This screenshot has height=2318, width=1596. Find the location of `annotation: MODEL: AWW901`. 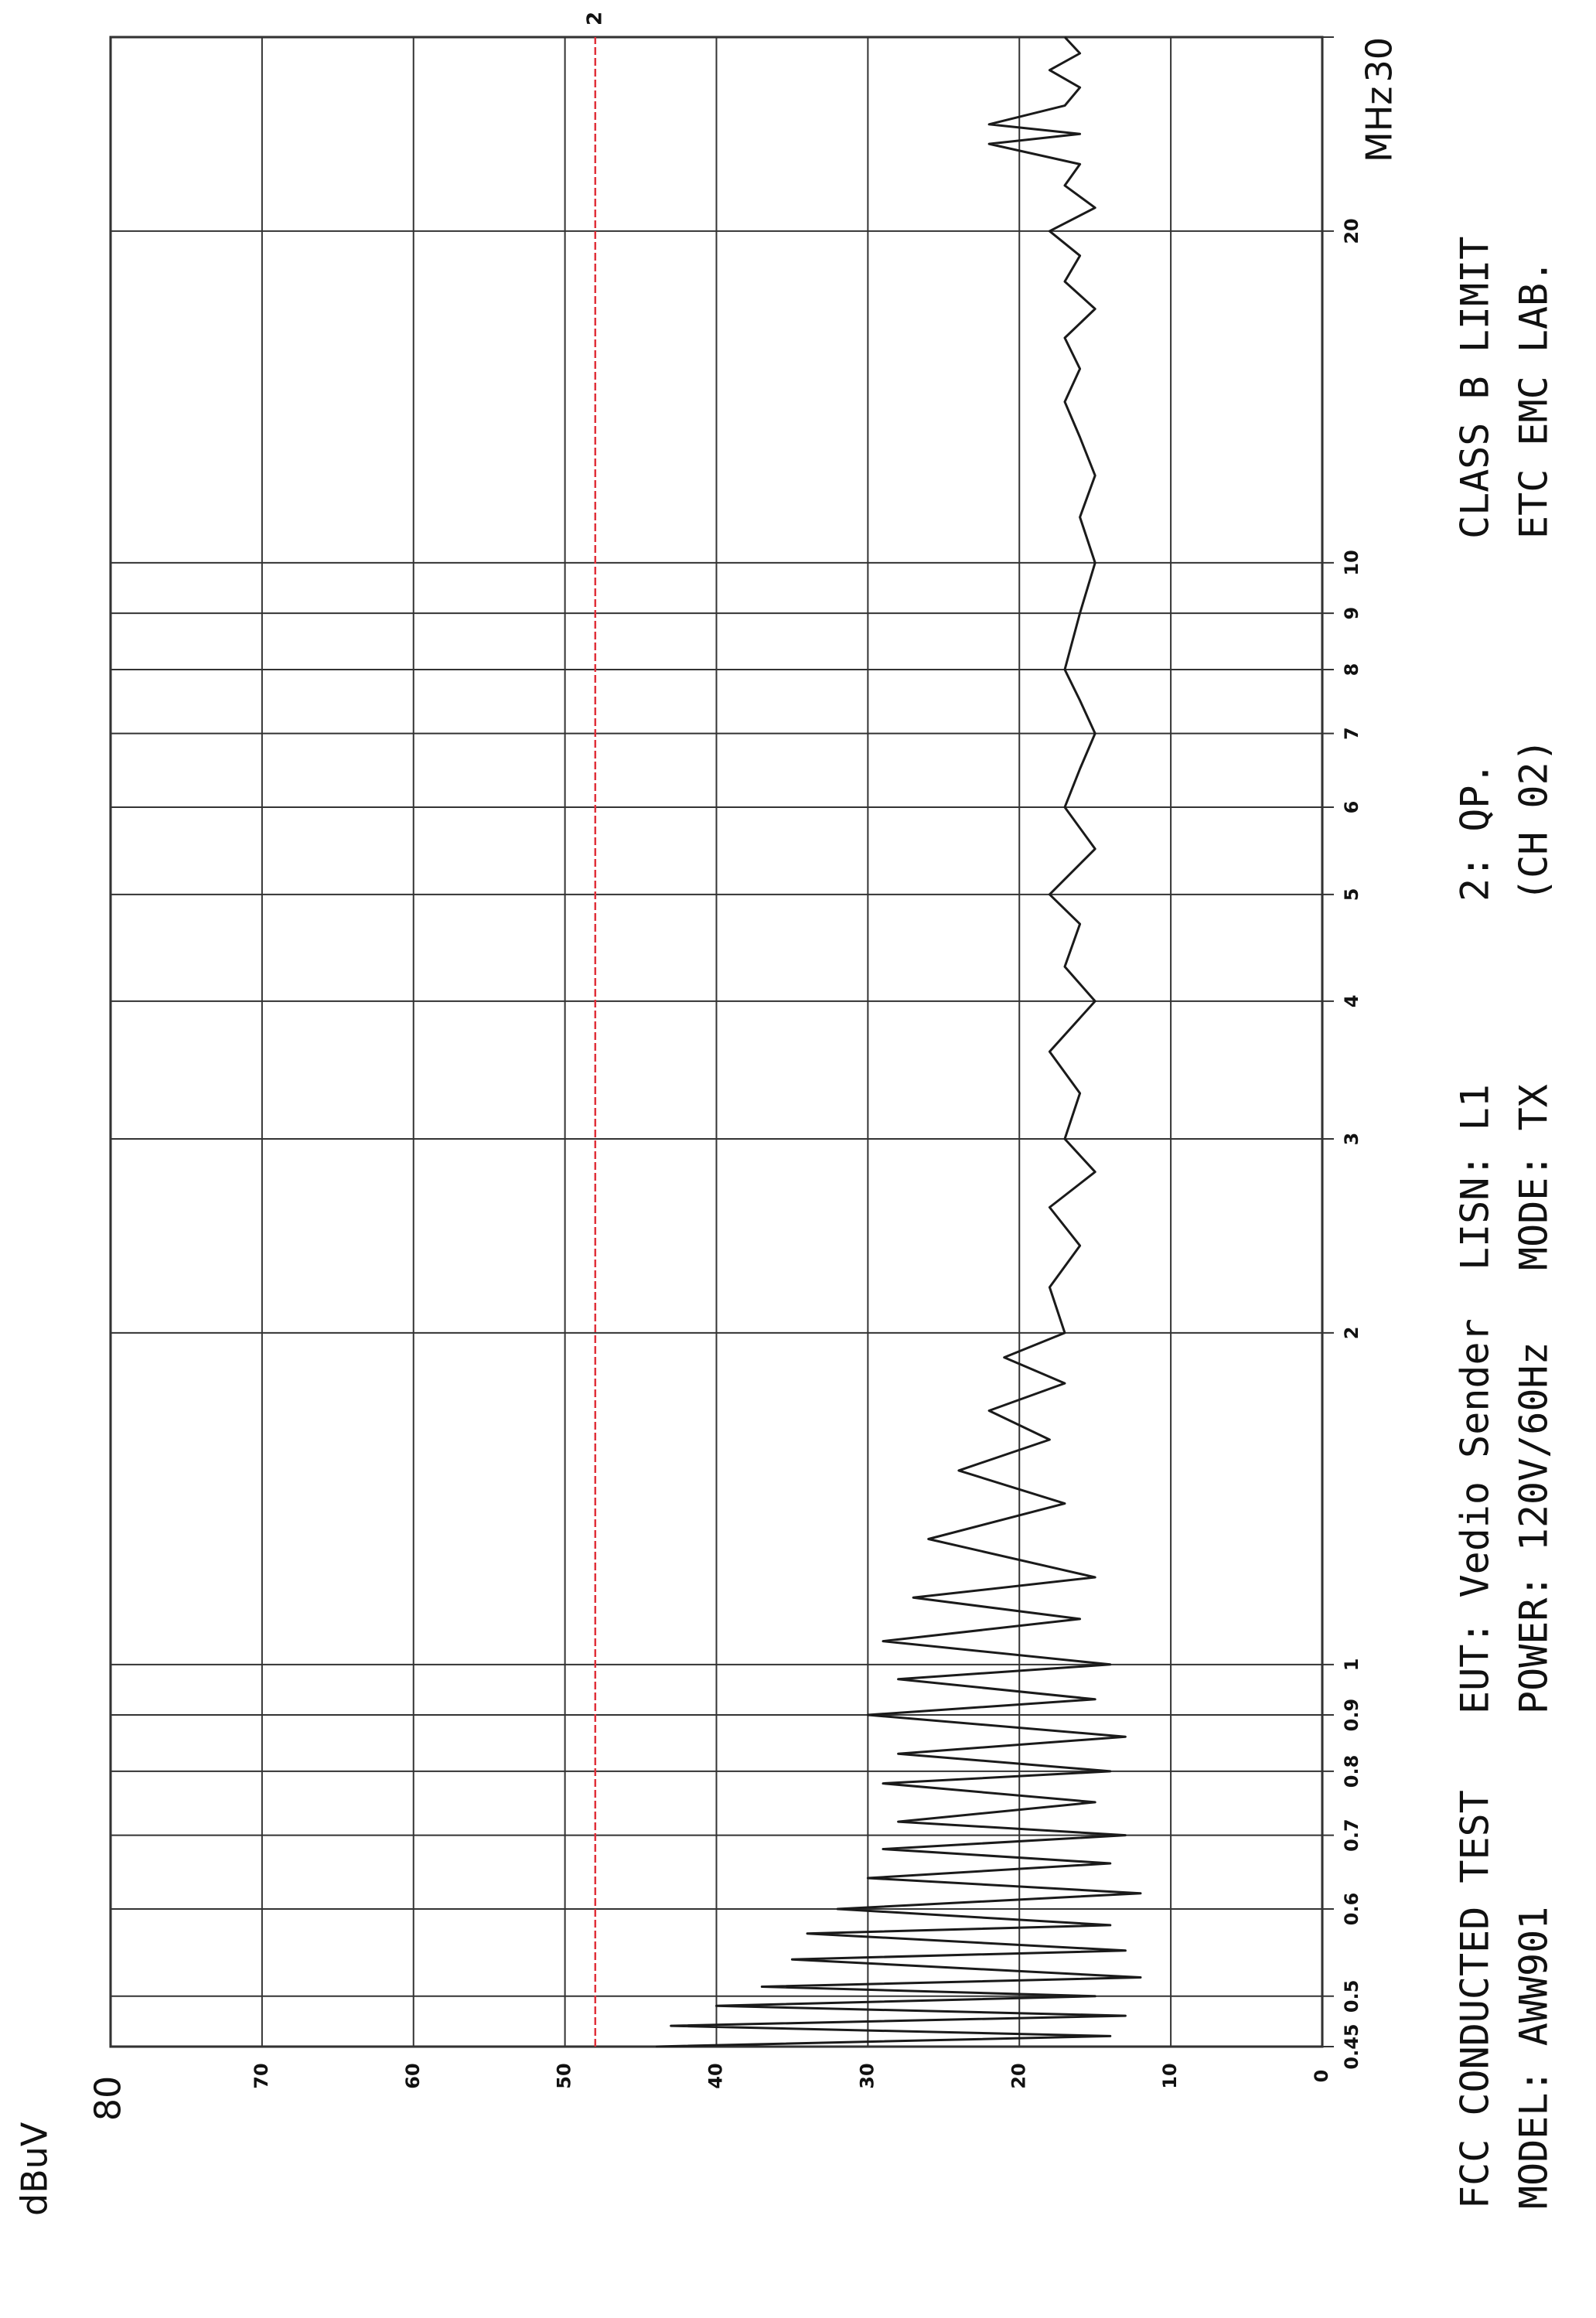

annotation: MODEL: AWW901 is located at coordinates (1534, 2058).